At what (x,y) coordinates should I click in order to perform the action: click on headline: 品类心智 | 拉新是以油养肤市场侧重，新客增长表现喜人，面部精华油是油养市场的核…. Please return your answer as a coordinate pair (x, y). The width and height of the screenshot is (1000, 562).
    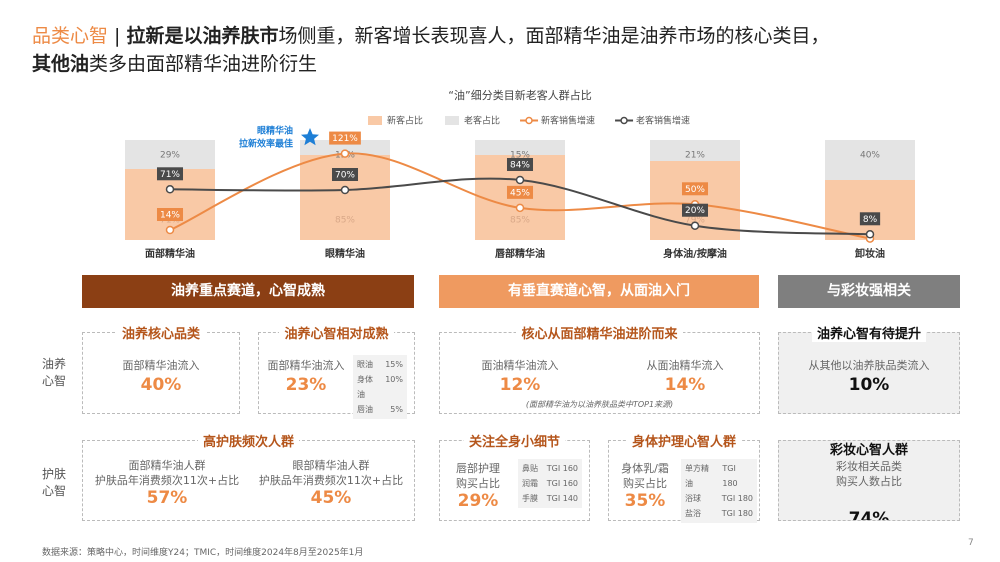
    Looking at the image, I should click on (431, 50).